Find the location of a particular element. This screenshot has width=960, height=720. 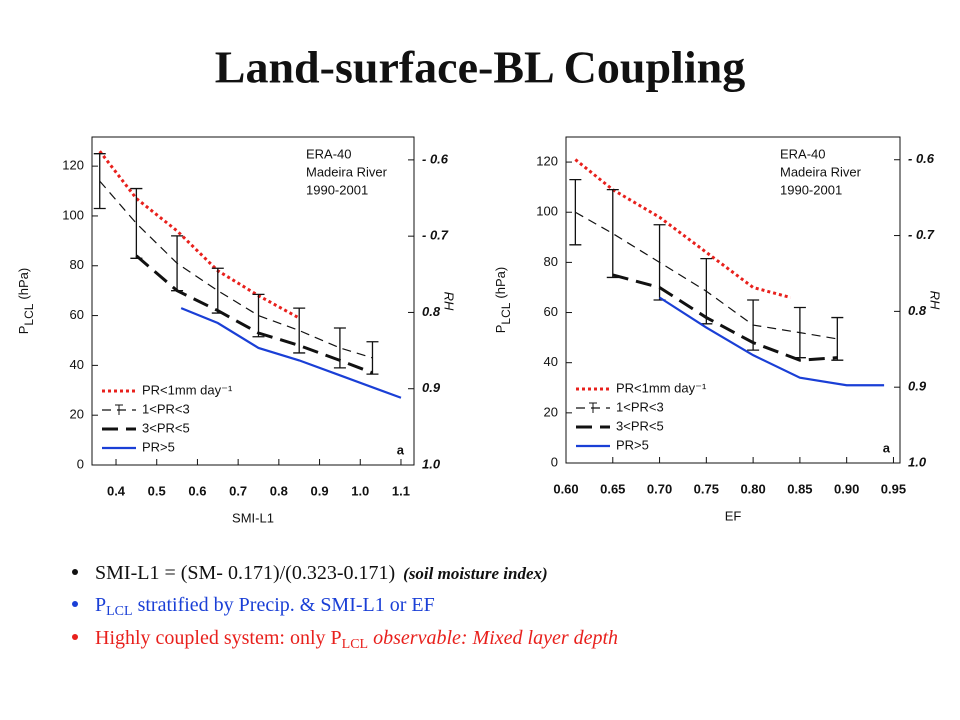

x-tick-label: 0.95 is located at coordinates (893, 488).